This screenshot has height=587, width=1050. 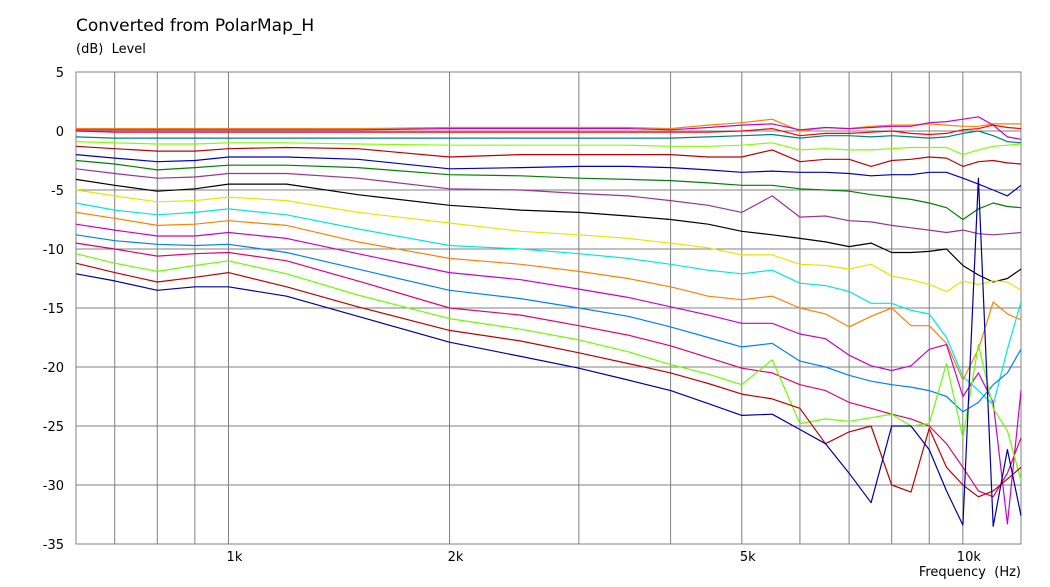 What do you see at coordinates (235, 557) in the screenshot?
I see `x-tick-label: 1k` at bounding box center [235, 557].